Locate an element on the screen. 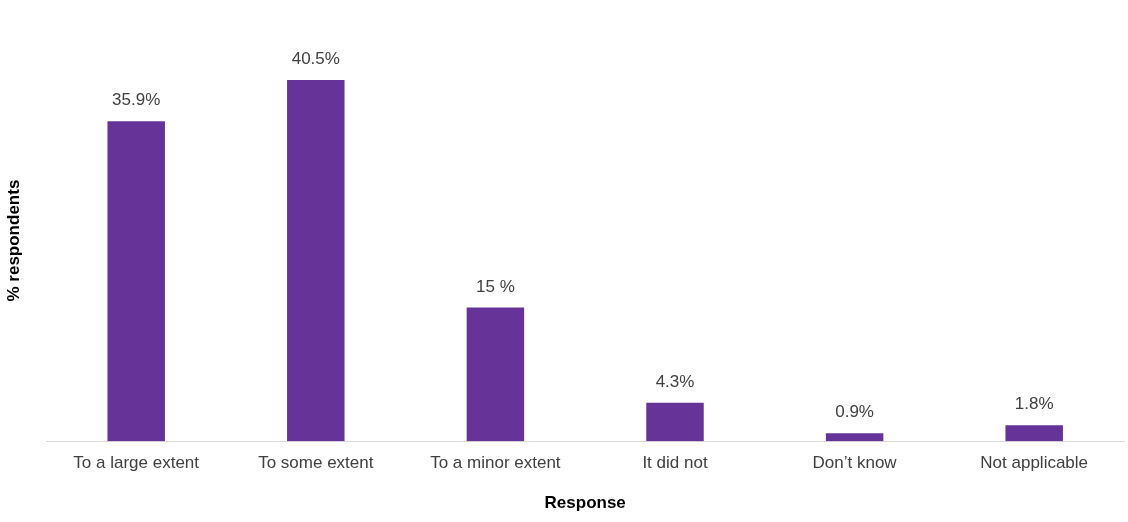 Image resolution: width=1128 pixels, height=522 pixels. x-tick-label: To some extent is located at coordinates (316, 463).